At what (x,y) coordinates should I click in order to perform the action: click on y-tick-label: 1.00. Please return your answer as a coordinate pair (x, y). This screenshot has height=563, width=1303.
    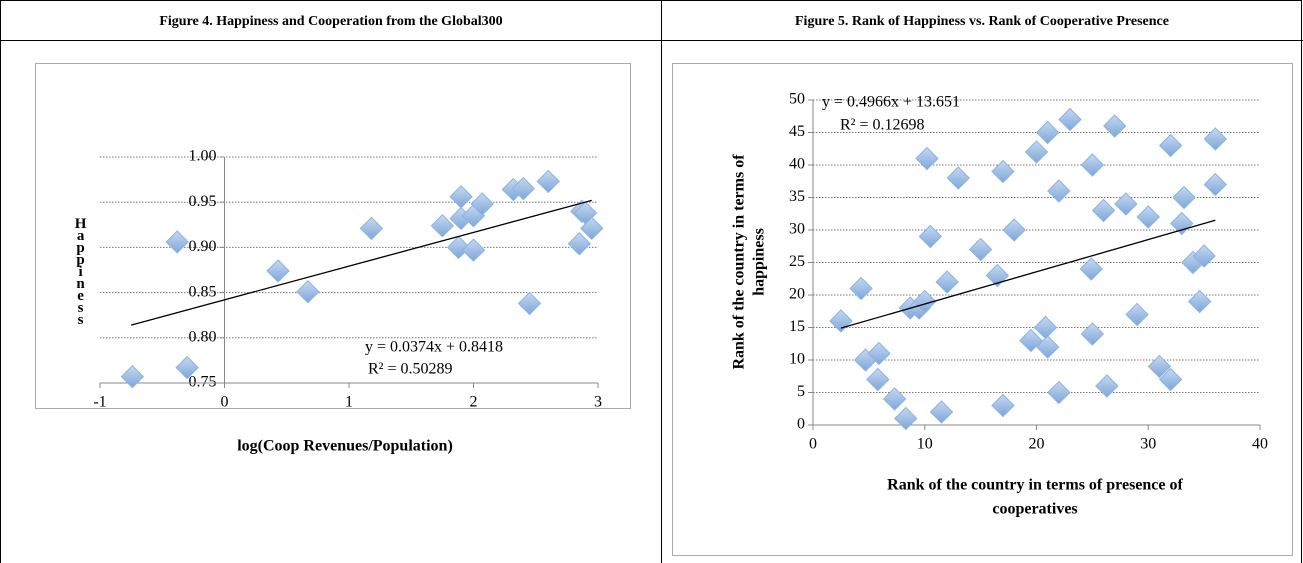
    Looking at the image, I should click on (203, 156).